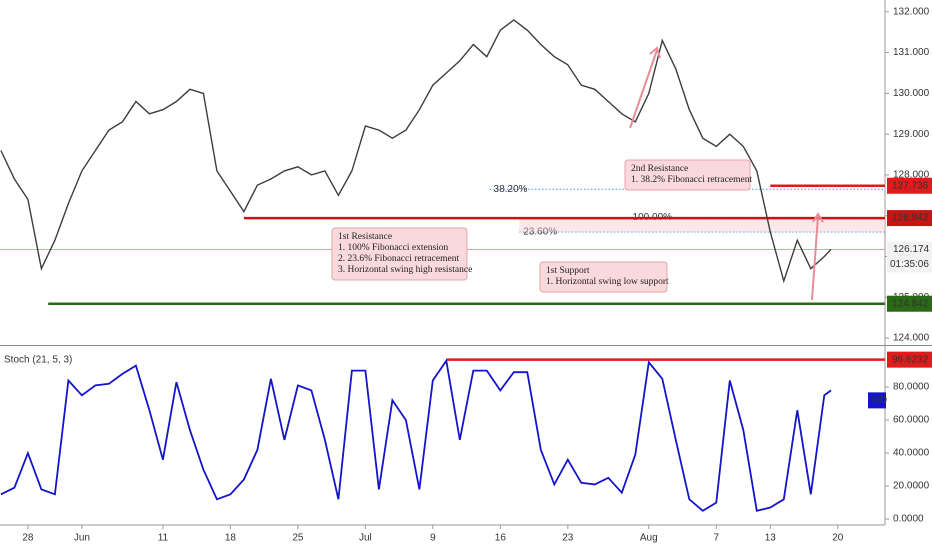  I want to click on x-tick-label: 18, so click(231, 538).